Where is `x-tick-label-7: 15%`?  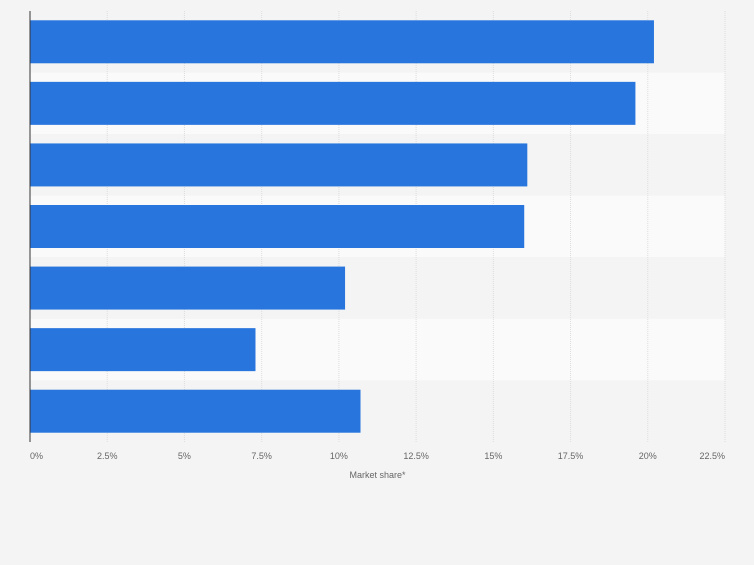 x-tick-label-7: 15% is located at coordinates (493, 456).